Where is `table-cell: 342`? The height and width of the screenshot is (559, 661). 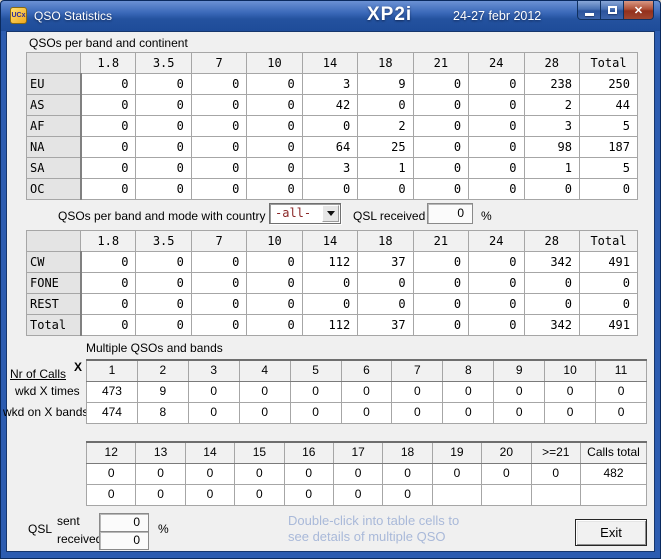 table-cell: 342 is located at coordinates (551, 262).